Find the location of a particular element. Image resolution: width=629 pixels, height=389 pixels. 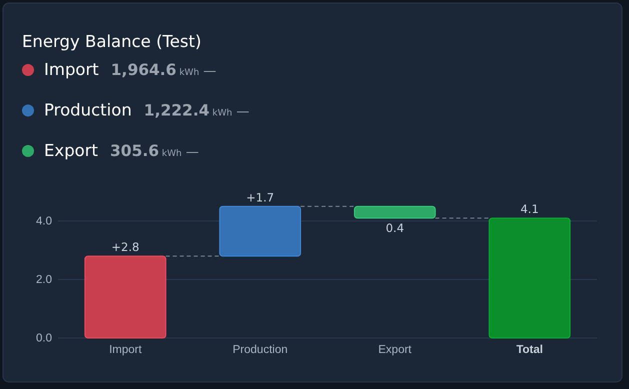

data-label: 0.4 is located at coordinates (395, 228).